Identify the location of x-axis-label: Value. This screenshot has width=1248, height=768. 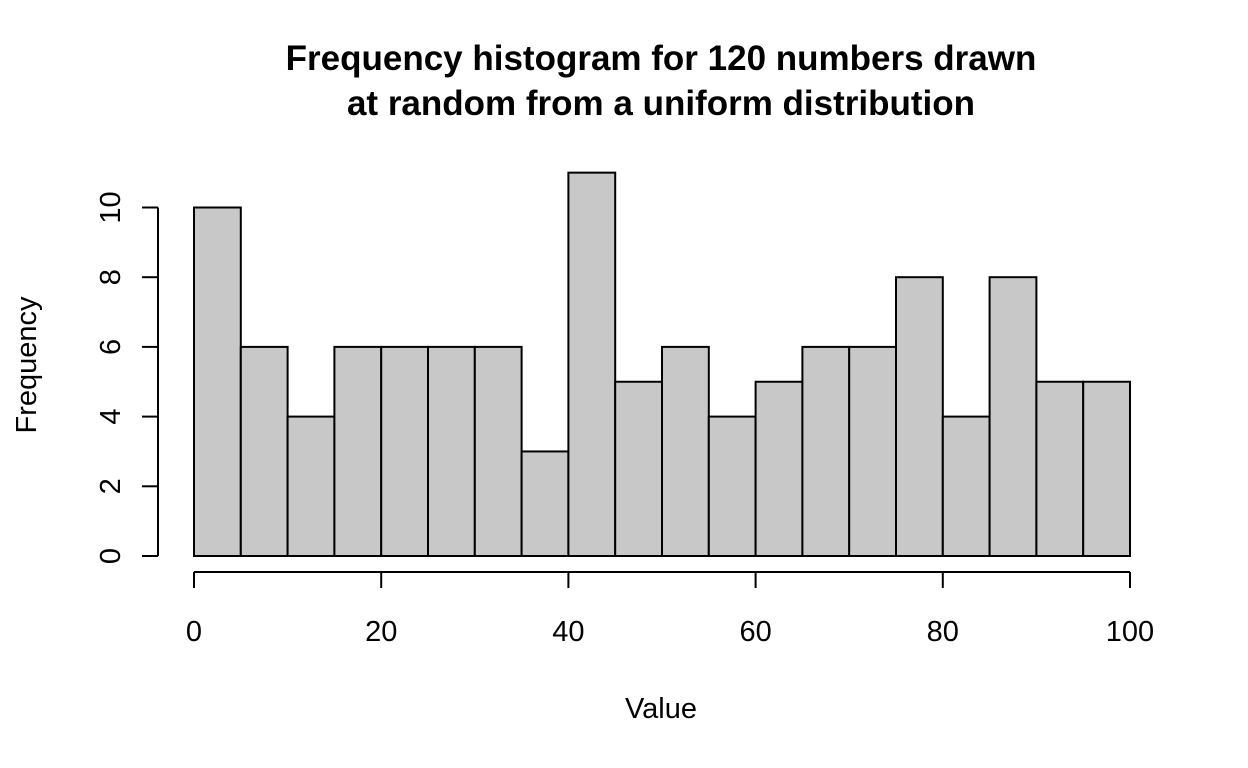
(661, 709).